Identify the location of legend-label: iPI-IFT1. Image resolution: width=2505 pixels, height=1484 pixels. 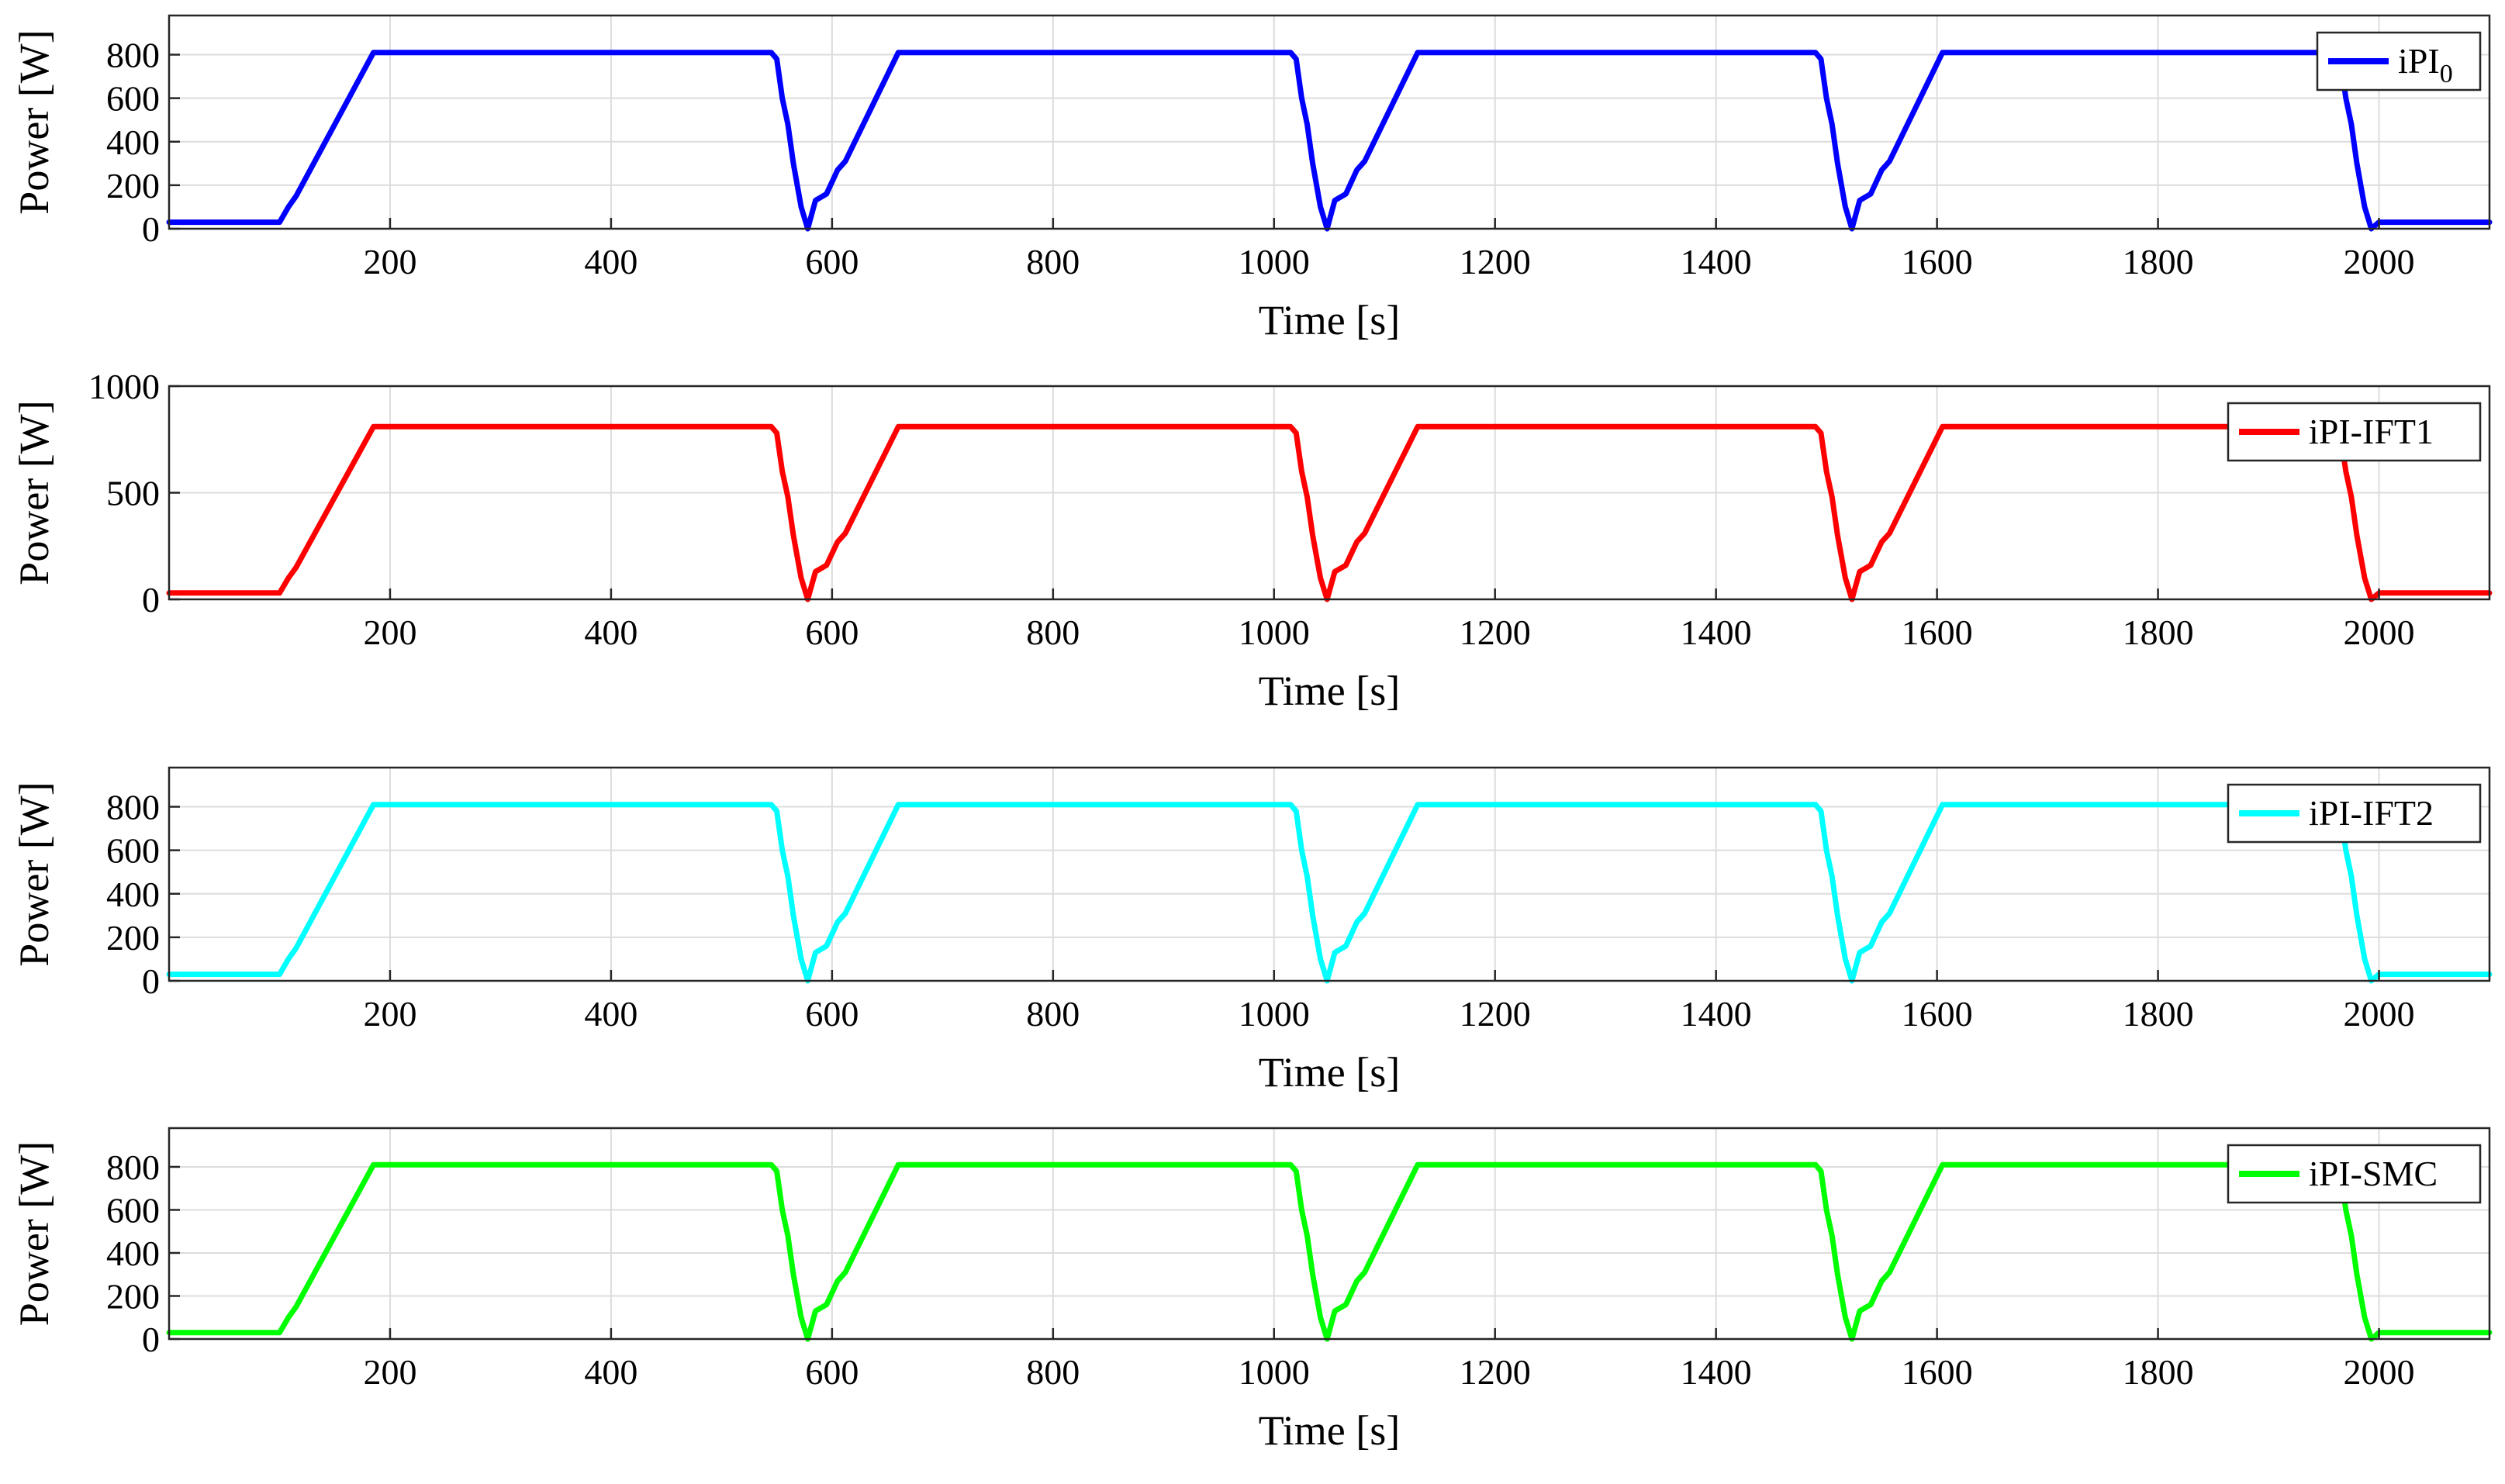
(2371, 432).